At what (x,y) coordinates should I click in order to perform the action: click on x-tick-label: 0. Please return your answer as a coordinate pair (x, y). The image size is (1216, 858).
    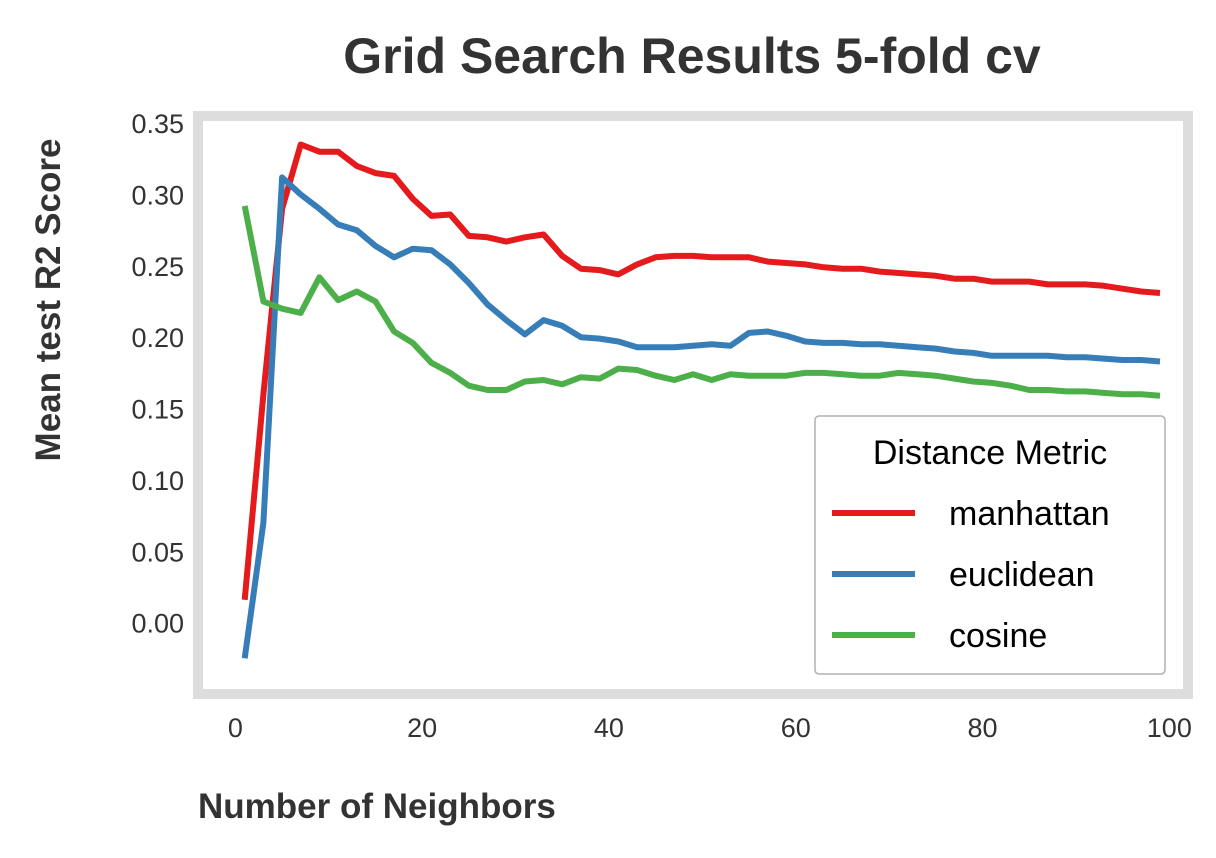
    Looking at the image, I should click on (235, 728).